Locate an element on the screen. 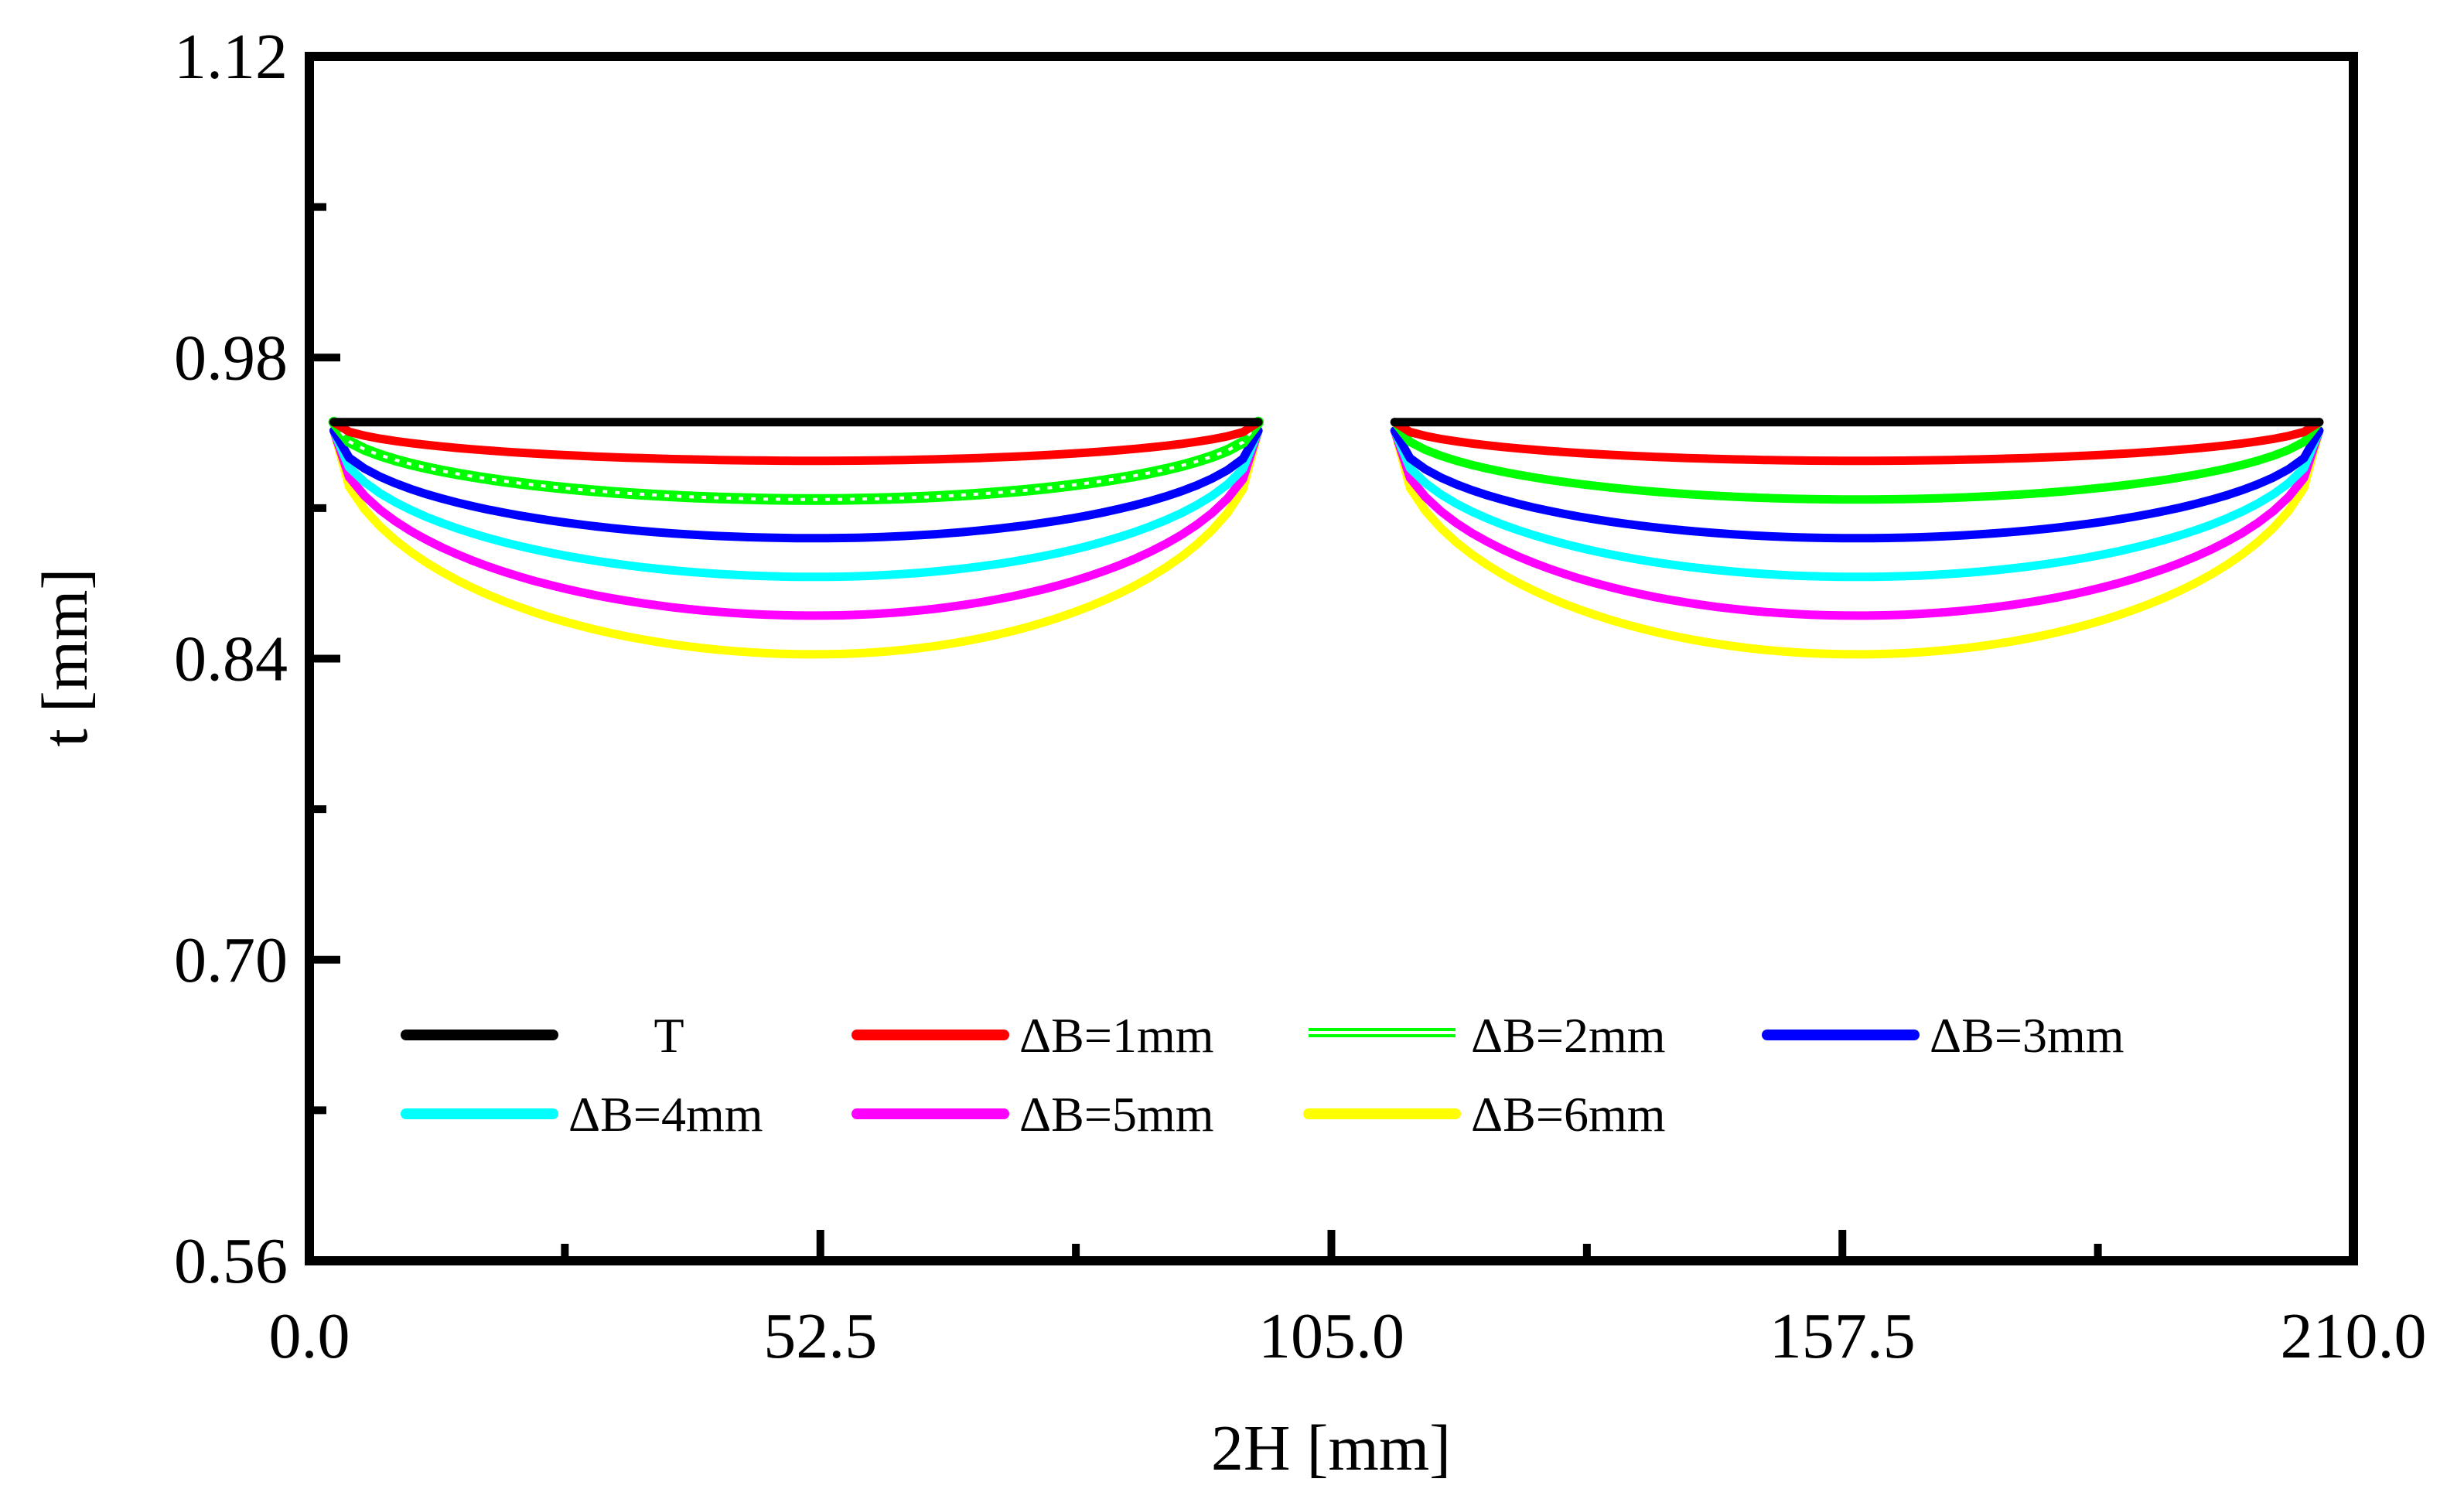  x-tick-label: 157.5 is located at coordinates (1843, 1336).